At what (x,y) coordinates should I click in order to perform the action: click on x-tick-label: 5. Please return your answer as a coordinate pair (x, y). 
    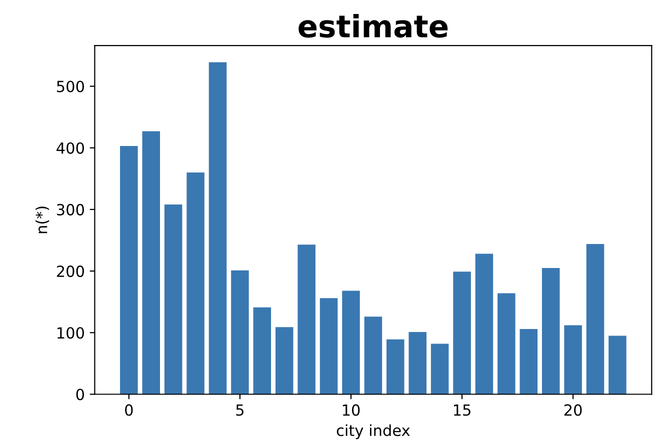
    Looking at the image, I should click on (240, 410).